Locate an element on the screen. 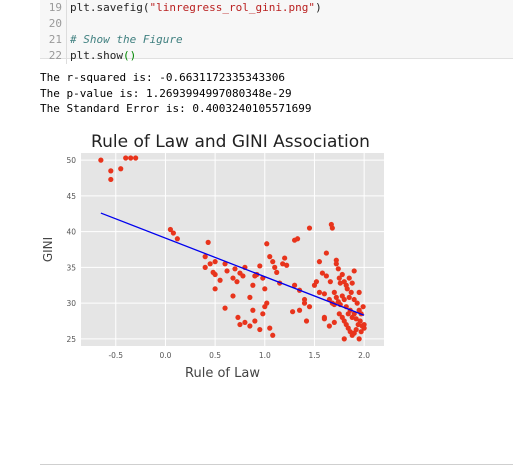 Image resolution: width=513 pixels, height=471 pixels. output-r-squared: The r-squared is: -0.6631172335343306 is located at coordinates (163, 77).